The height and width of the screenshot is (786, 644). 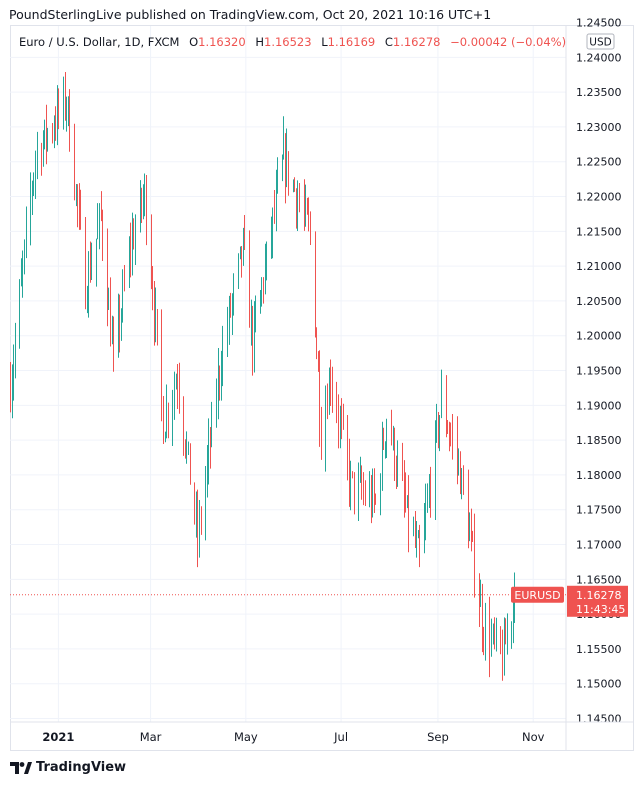 I want to click on y-tick-label: 1.20500, so click(x=599, y=301).